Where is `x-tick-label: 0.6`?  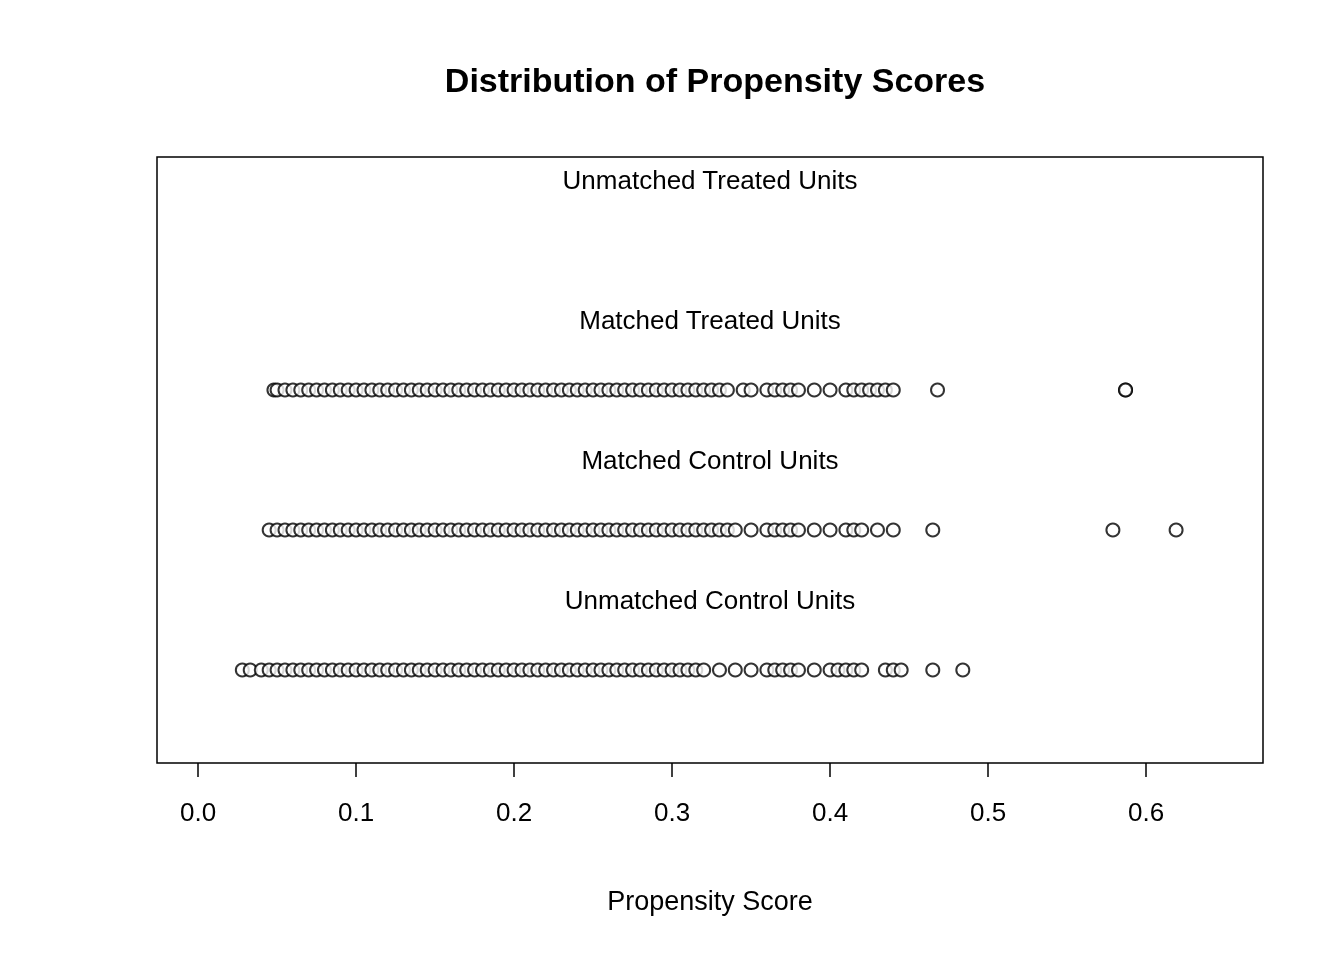 x-tick-label: 0.6 is located at coordinates (1146, 812).